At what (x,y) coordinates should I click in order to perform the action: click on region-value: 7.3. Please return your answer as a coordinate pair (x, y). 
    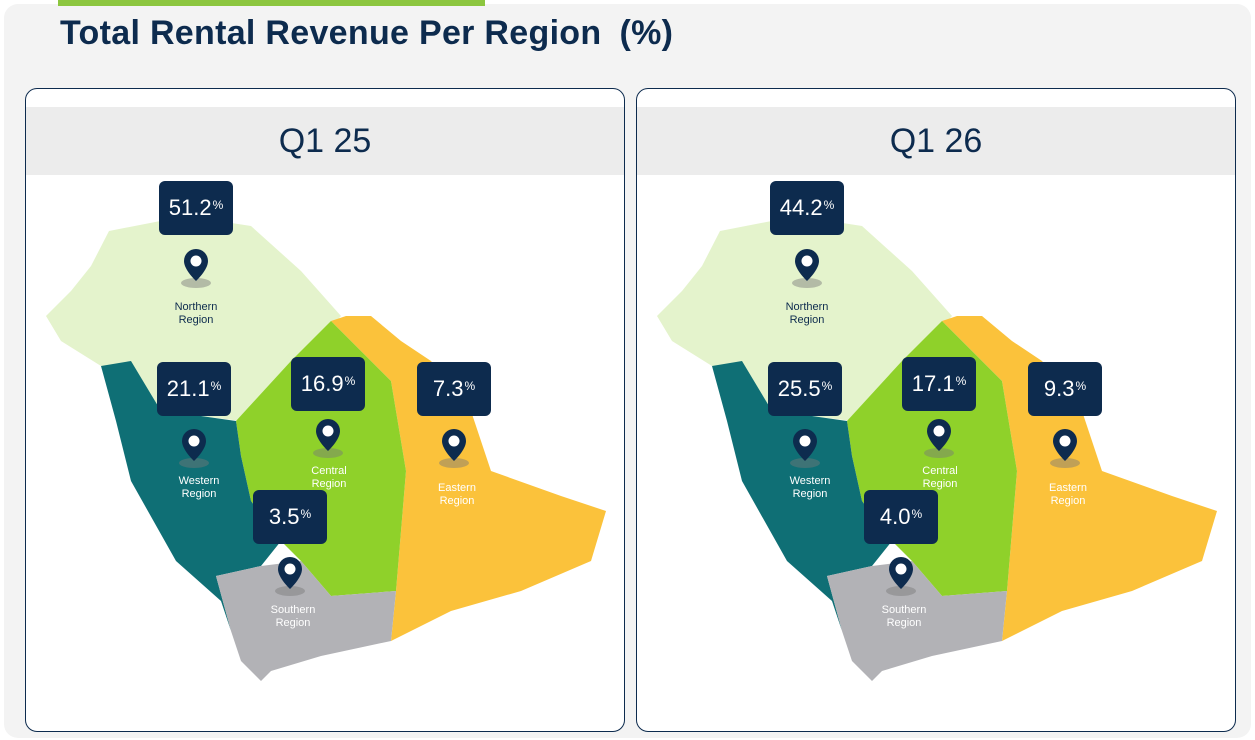
    Looking at the image, I should click on (448, 388).